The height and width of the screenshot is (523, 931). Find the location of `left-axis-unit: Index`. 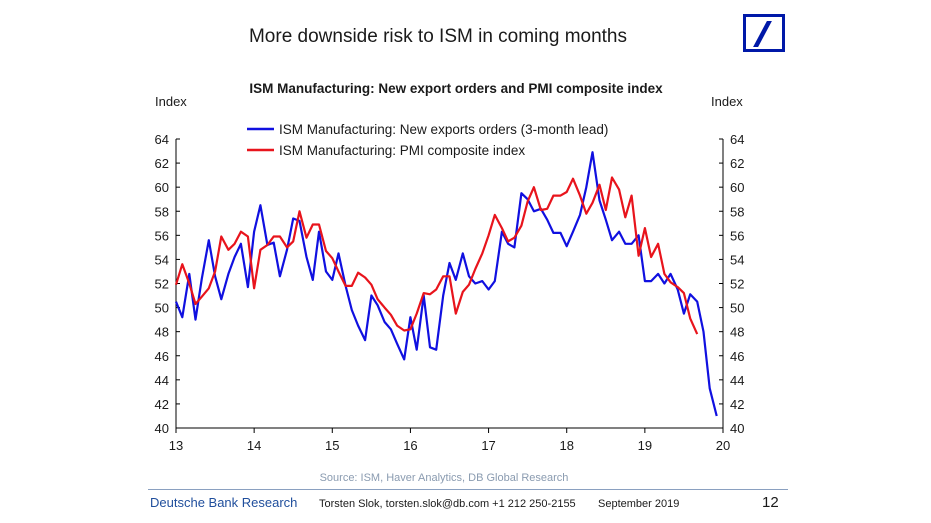

left-axis-unit: Index is located at coordinates (171, 101).